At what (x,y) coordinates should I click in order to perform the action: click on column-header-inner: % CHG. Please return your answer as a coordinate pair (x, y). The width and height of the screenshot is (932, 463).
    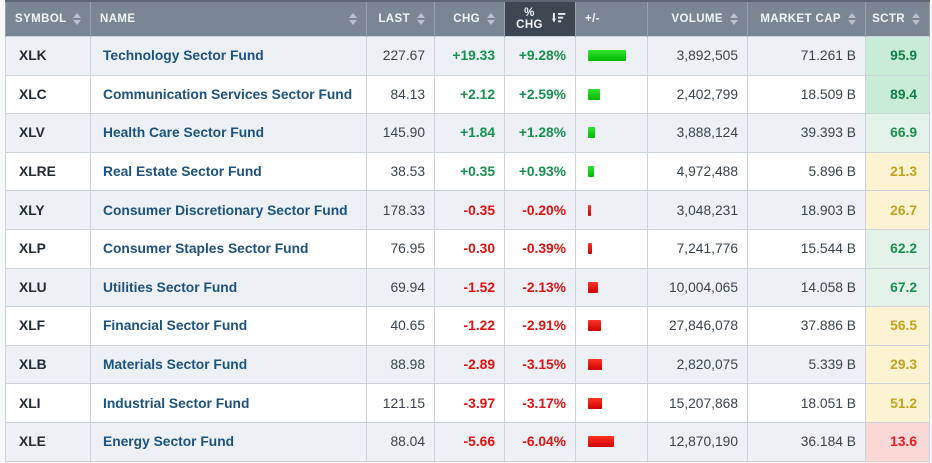
    Looking at the image, I should click on (540, 19).